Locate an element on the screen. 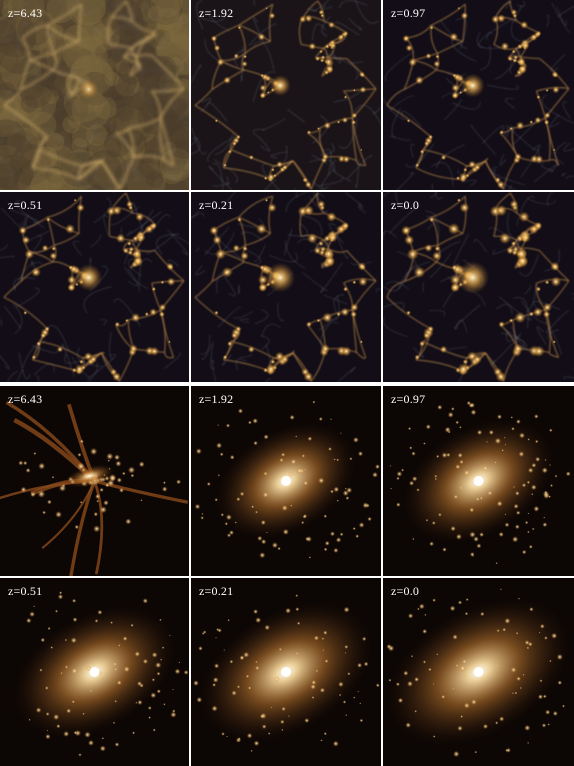 The width and height of the screenshot is (574, 766). halo-panel-1: z=6.43 is located at coordinates (94, 481).